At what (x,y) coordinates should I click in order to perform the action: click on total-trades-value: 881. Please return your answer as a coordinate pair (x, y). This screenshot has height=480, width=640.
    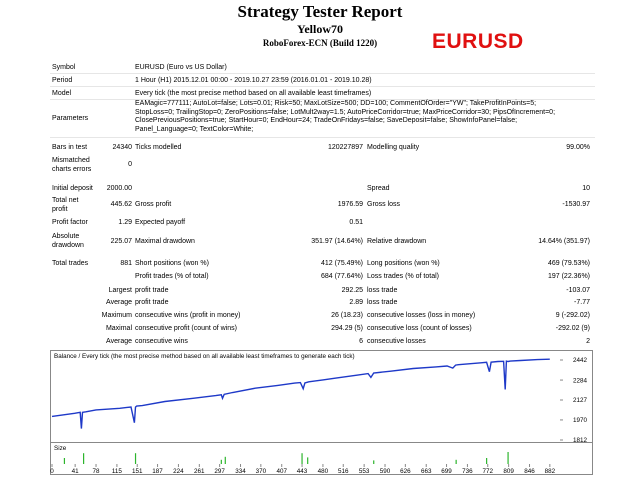
    Looking at the image, I should click on (126, 263).